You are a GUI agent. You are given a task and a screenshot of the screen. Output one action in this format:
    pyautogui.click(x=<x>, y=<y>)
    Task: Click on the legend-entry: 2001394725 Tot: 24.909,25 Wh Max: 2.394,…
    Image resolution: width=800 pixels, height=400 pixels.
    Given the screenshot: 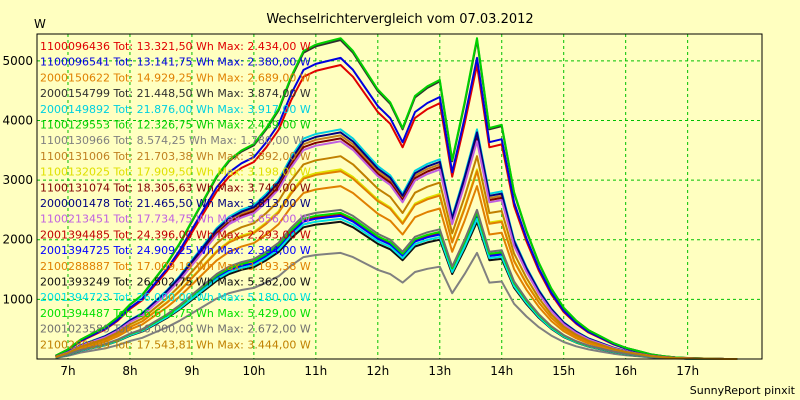 What is the action you would take?
    pyautogui.click(x=175, y=250)
    